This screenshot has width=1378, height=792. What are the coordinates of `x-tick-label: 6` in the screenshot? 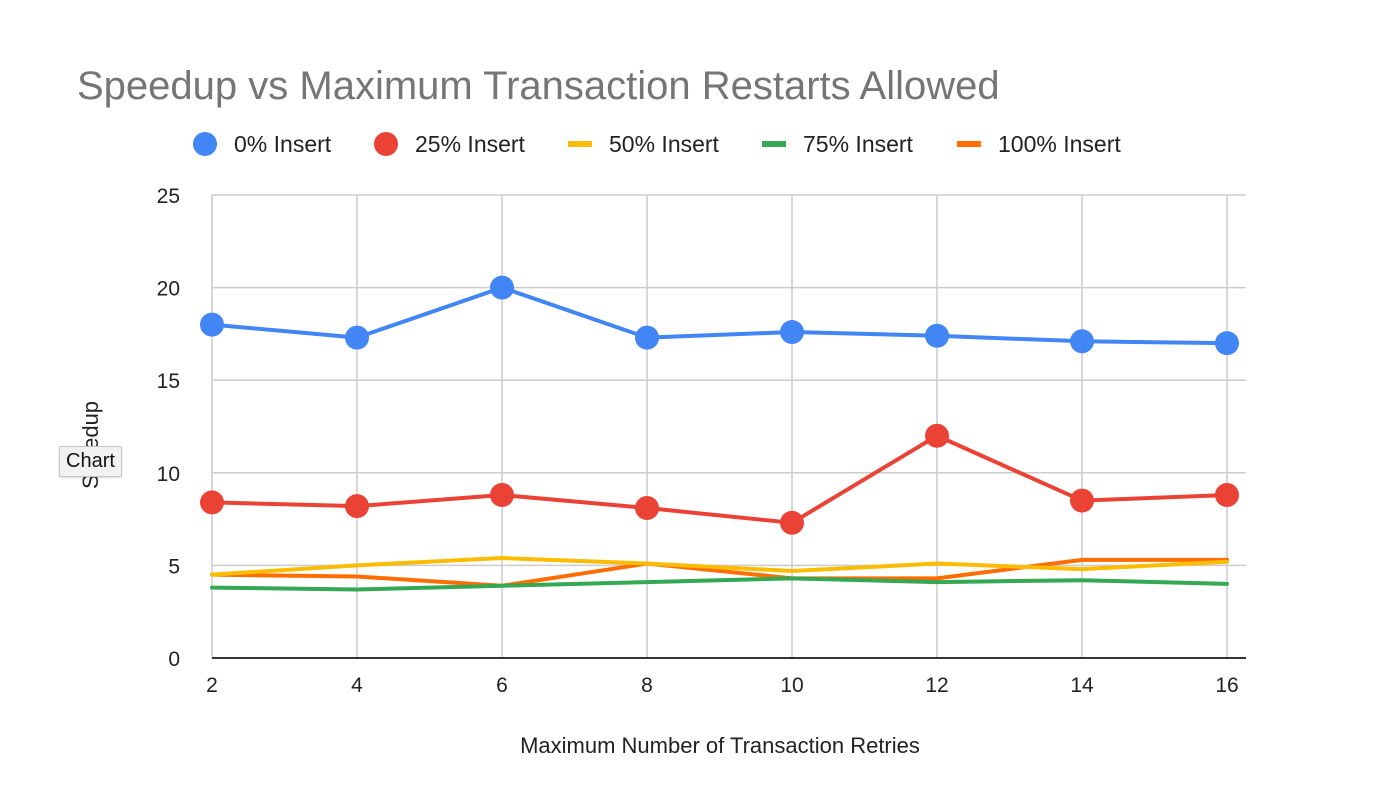 It's located at (502, 685).